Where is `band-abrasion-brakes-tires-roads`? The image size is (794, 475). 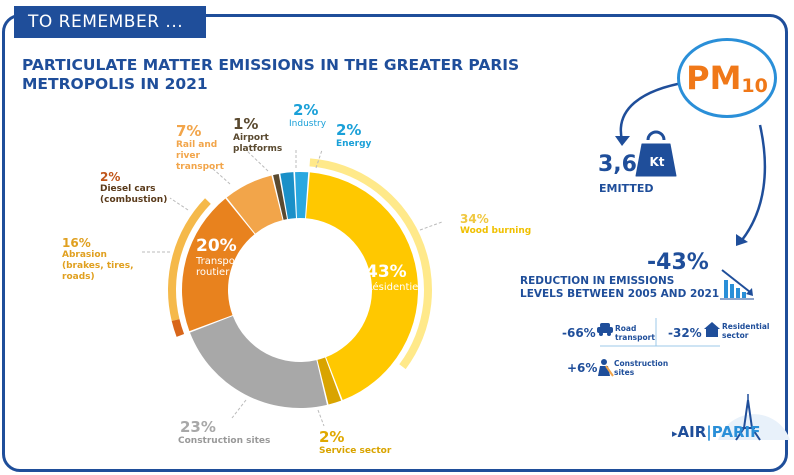 band-abrasion-brakes-tires-roads is located at coordinates (189, 260).